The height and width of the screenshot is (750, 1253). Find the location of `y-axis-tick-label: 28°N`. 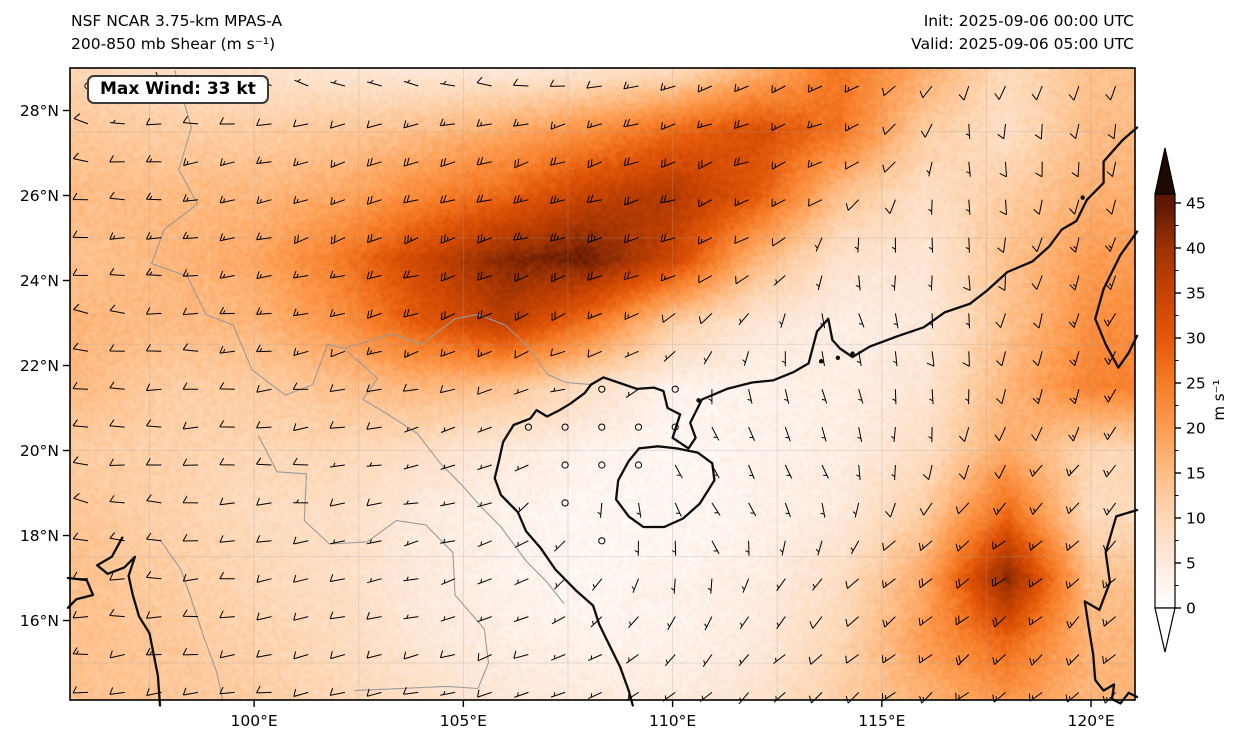

y-axis-tick-label: 28°N is located at coordinates (39, 111).